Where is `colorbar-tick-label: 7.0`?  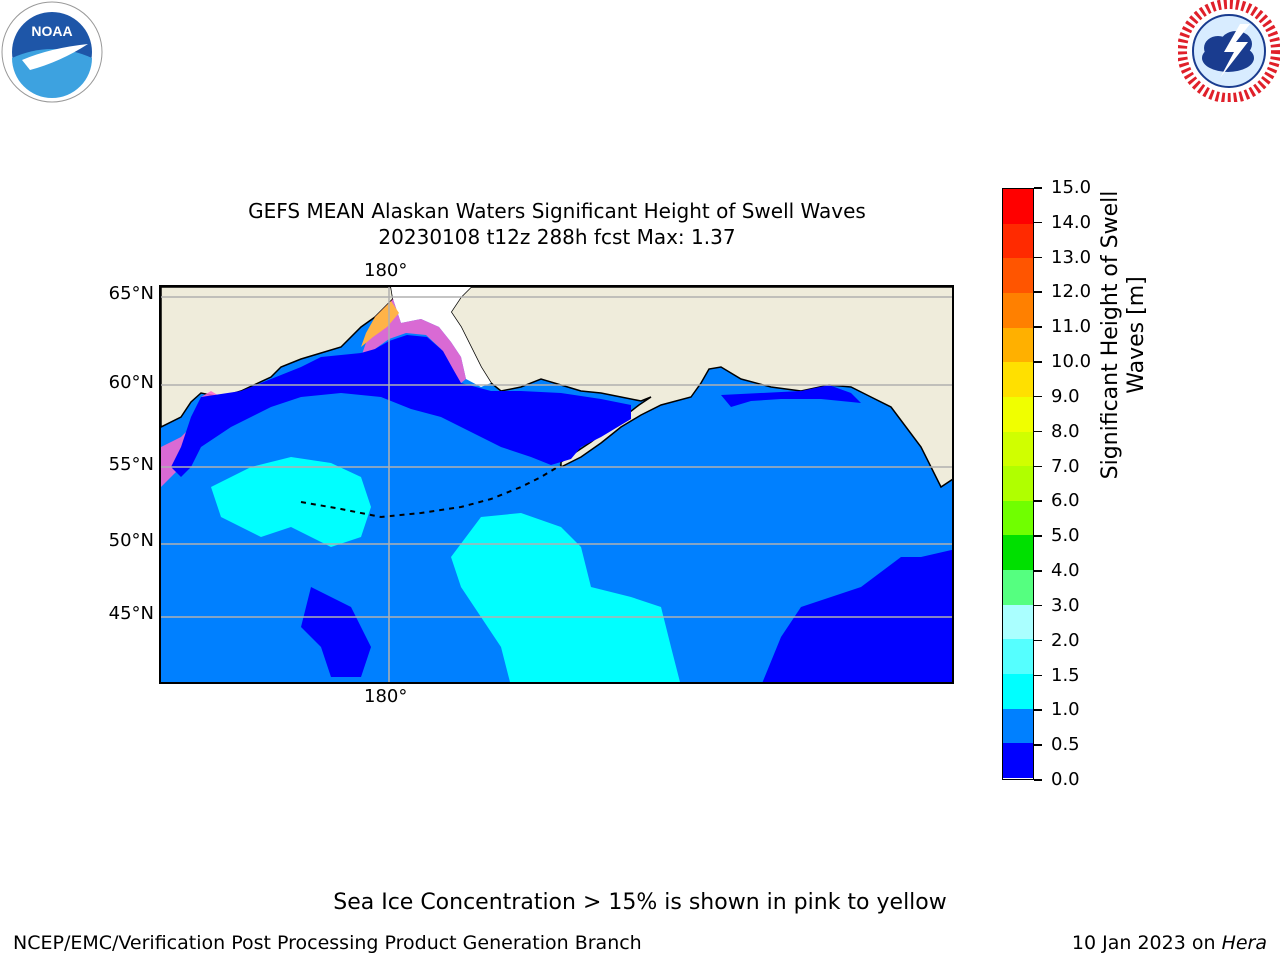
colorbar-tick-label: 7.0 is located at coordinates (1065, 466).